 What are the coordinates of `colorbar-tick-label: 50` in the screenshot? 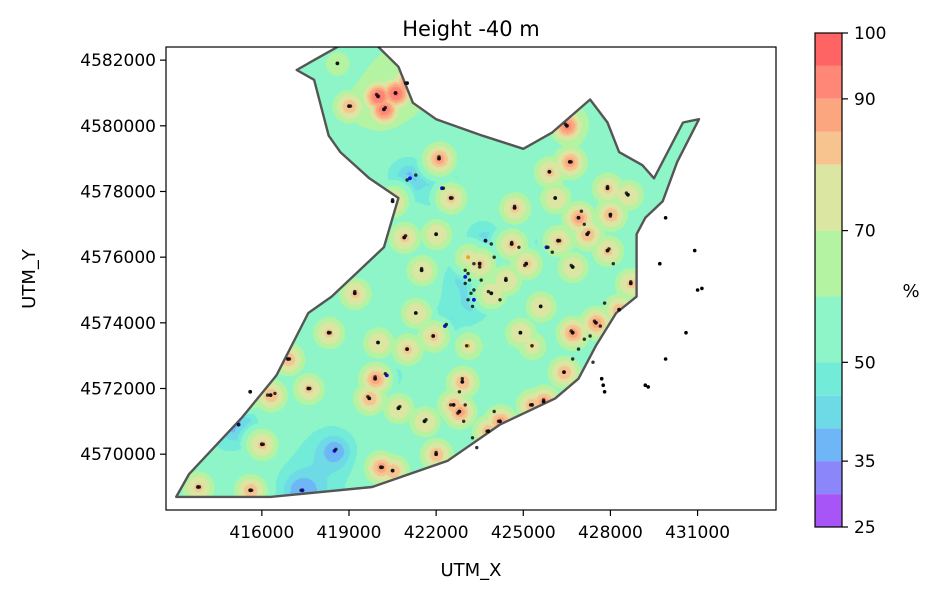 It's located at (865, 363).